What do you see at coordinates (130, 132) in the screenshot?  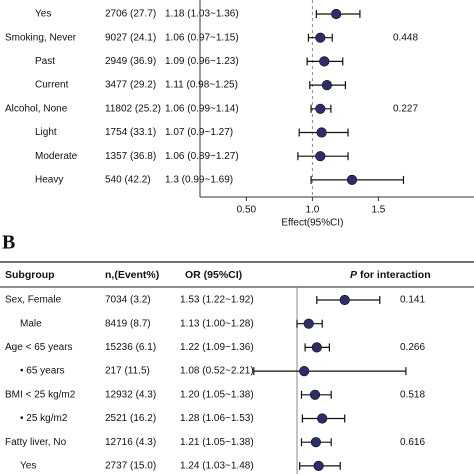 I see `row-n: 1754 (33.1)` at bounding box center [130, 132].